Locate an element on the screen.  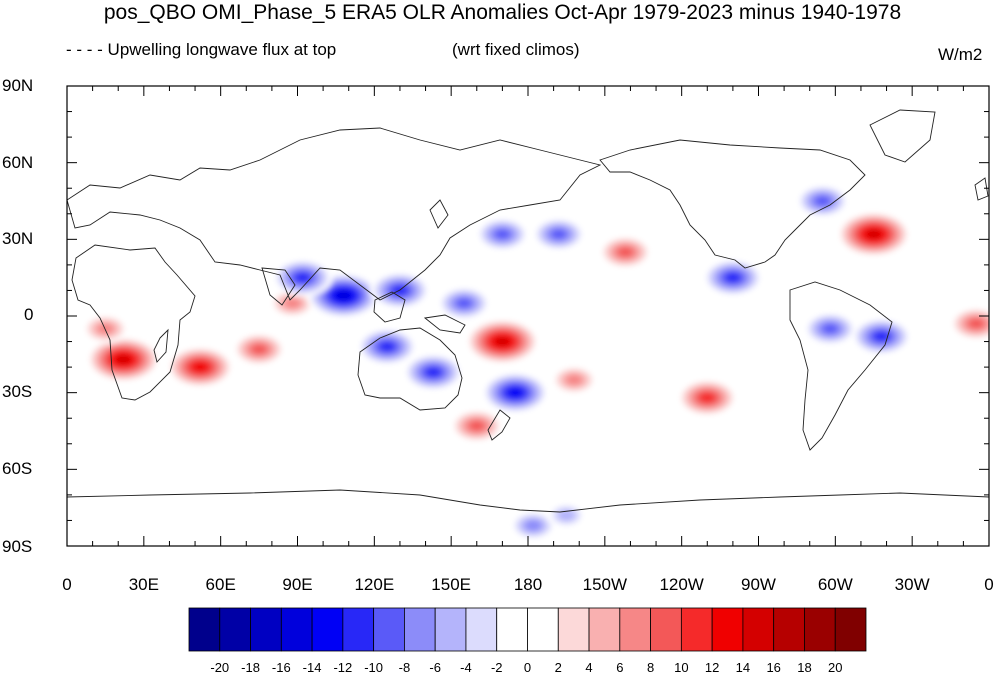
colorbar-label: -18 is located at coordinates (250, 667).